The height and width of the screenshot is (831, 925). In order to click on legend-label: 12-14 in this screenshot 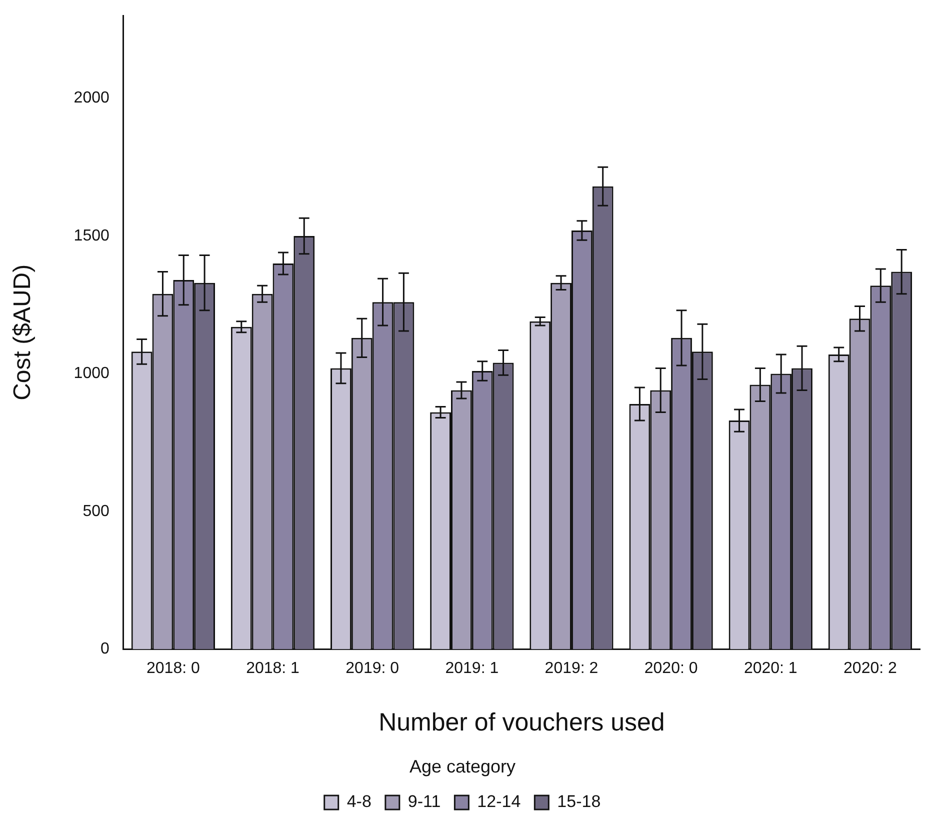, I will do `click(499, 802)`.